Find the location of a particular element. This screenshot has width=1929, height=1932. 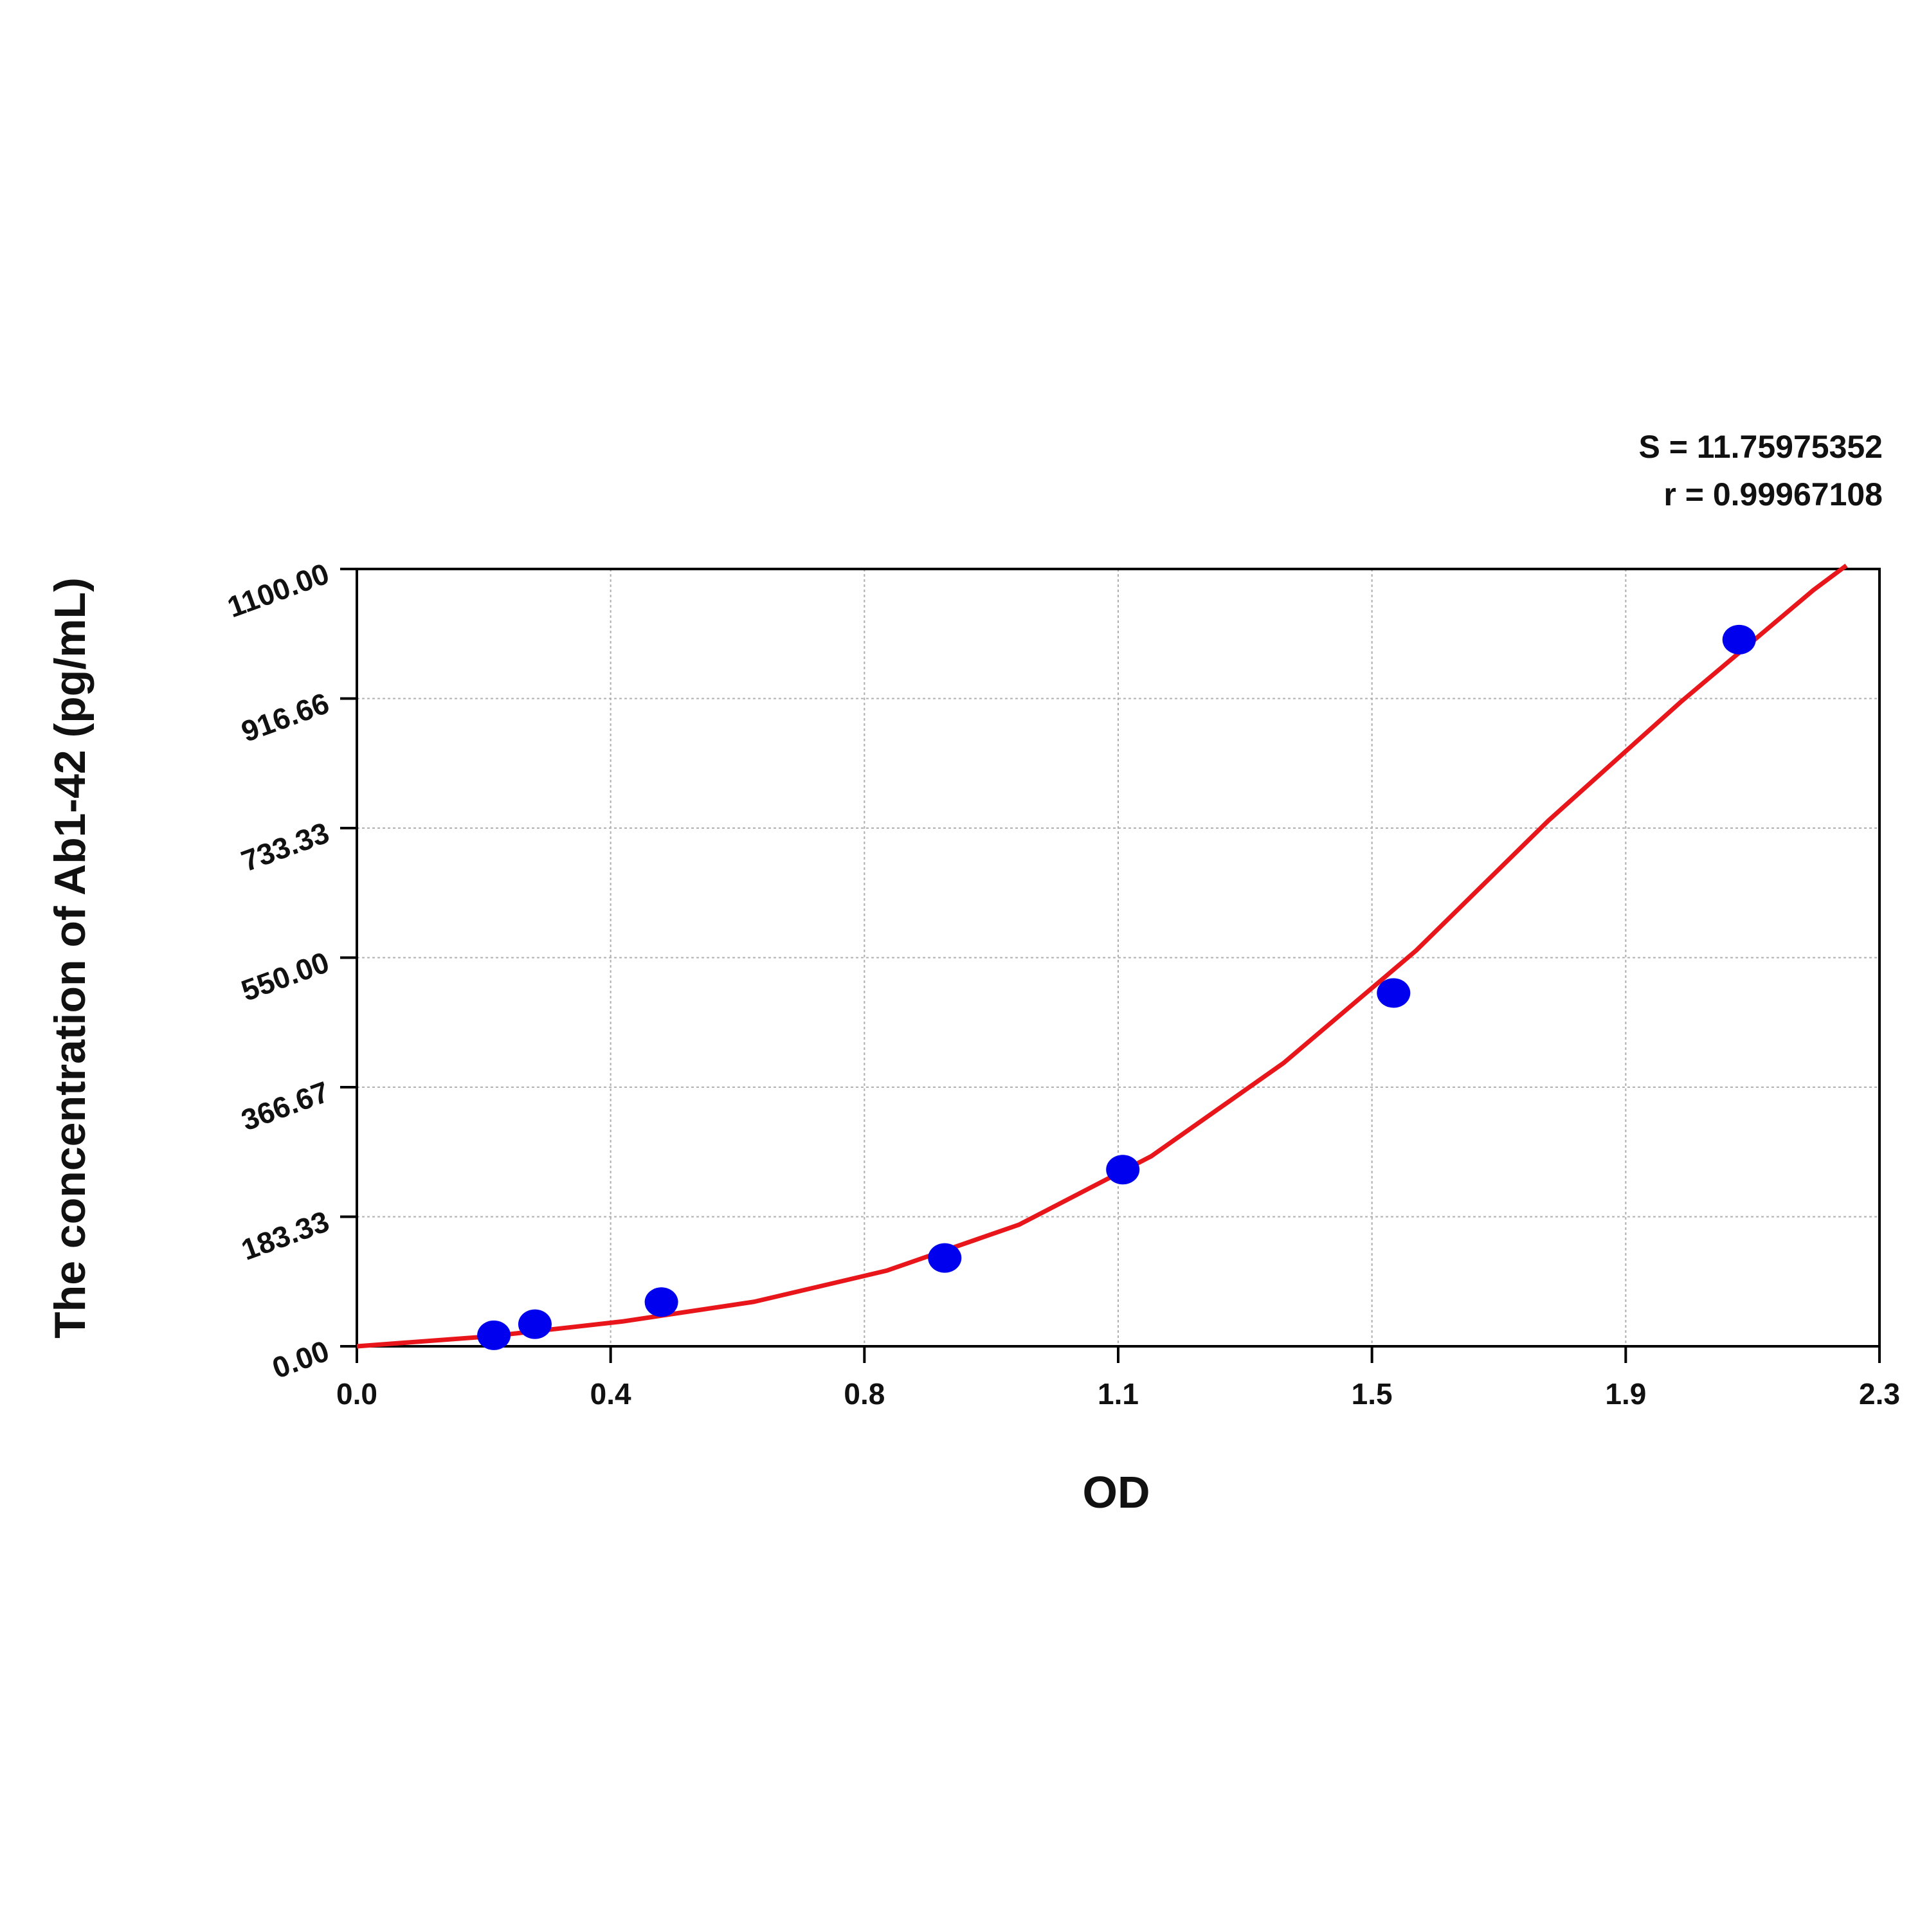

y-tick-label: 550.00 is located at coordinates (285, 976).